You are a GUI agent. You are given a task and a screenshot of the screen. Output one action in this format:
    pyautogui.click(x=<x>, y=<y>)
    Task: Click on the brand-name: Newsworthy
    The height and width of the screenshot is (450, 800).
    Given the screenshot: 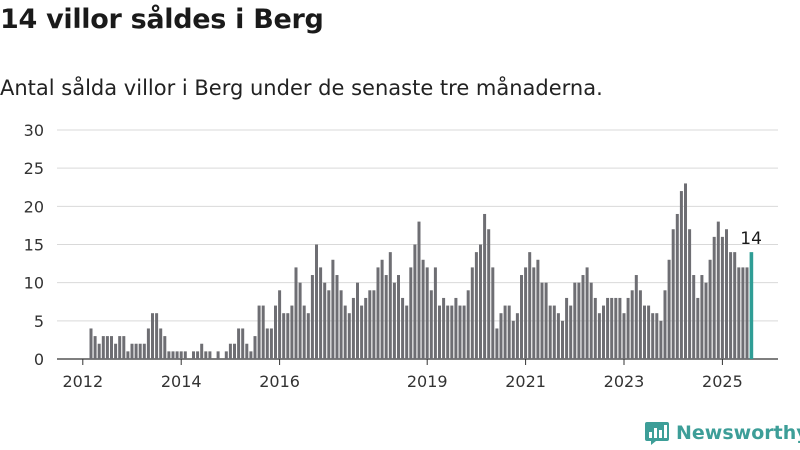 What is the action you would take?
    pyautogui.click(x=738, y=433)
    